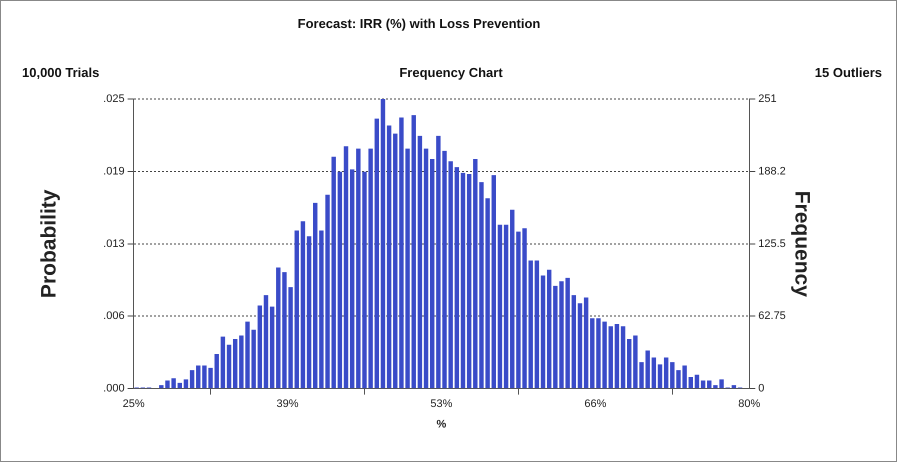 Image resolution: width=897 pixels, height=462 pixels. Describe the element at coordinates (441, 424) in the screenshot. I see `x-axis-title: %` at that location.